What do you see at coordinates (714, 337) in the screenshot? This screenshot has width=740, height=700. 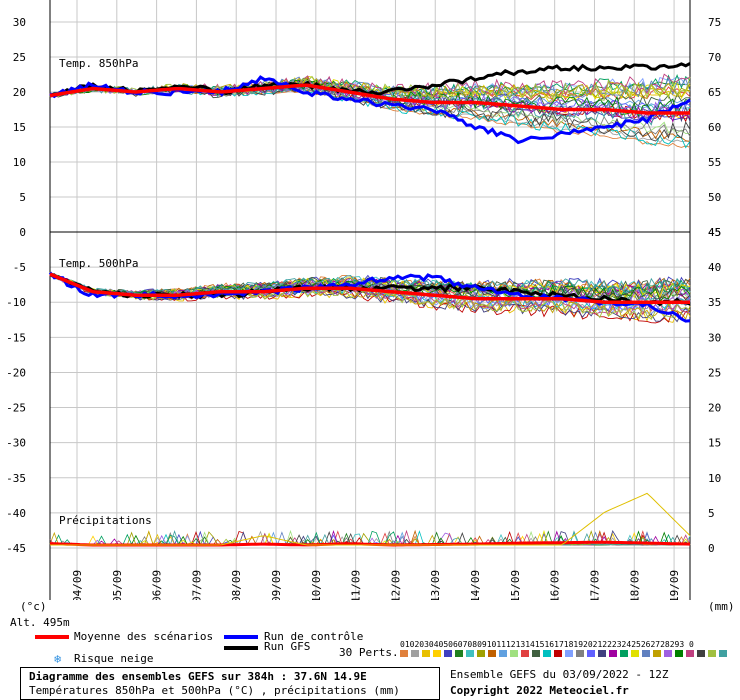 I see `y-tick-label-right: 30` at bounding box center [714, 337].